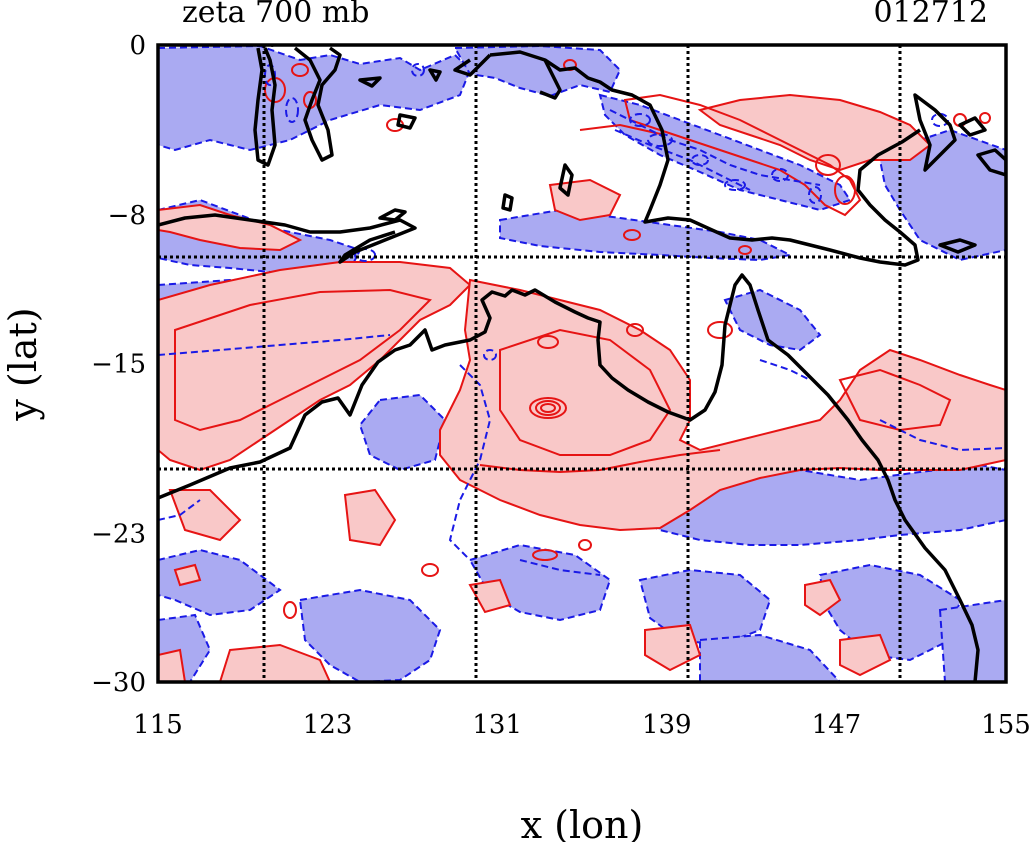 This screenshot has height=842, width=1035. What do you see at coordinates (582, 725) in the screenshot?
I see `x-axis: 115 123 131 139 147 155` at bounding box center [582, 725].